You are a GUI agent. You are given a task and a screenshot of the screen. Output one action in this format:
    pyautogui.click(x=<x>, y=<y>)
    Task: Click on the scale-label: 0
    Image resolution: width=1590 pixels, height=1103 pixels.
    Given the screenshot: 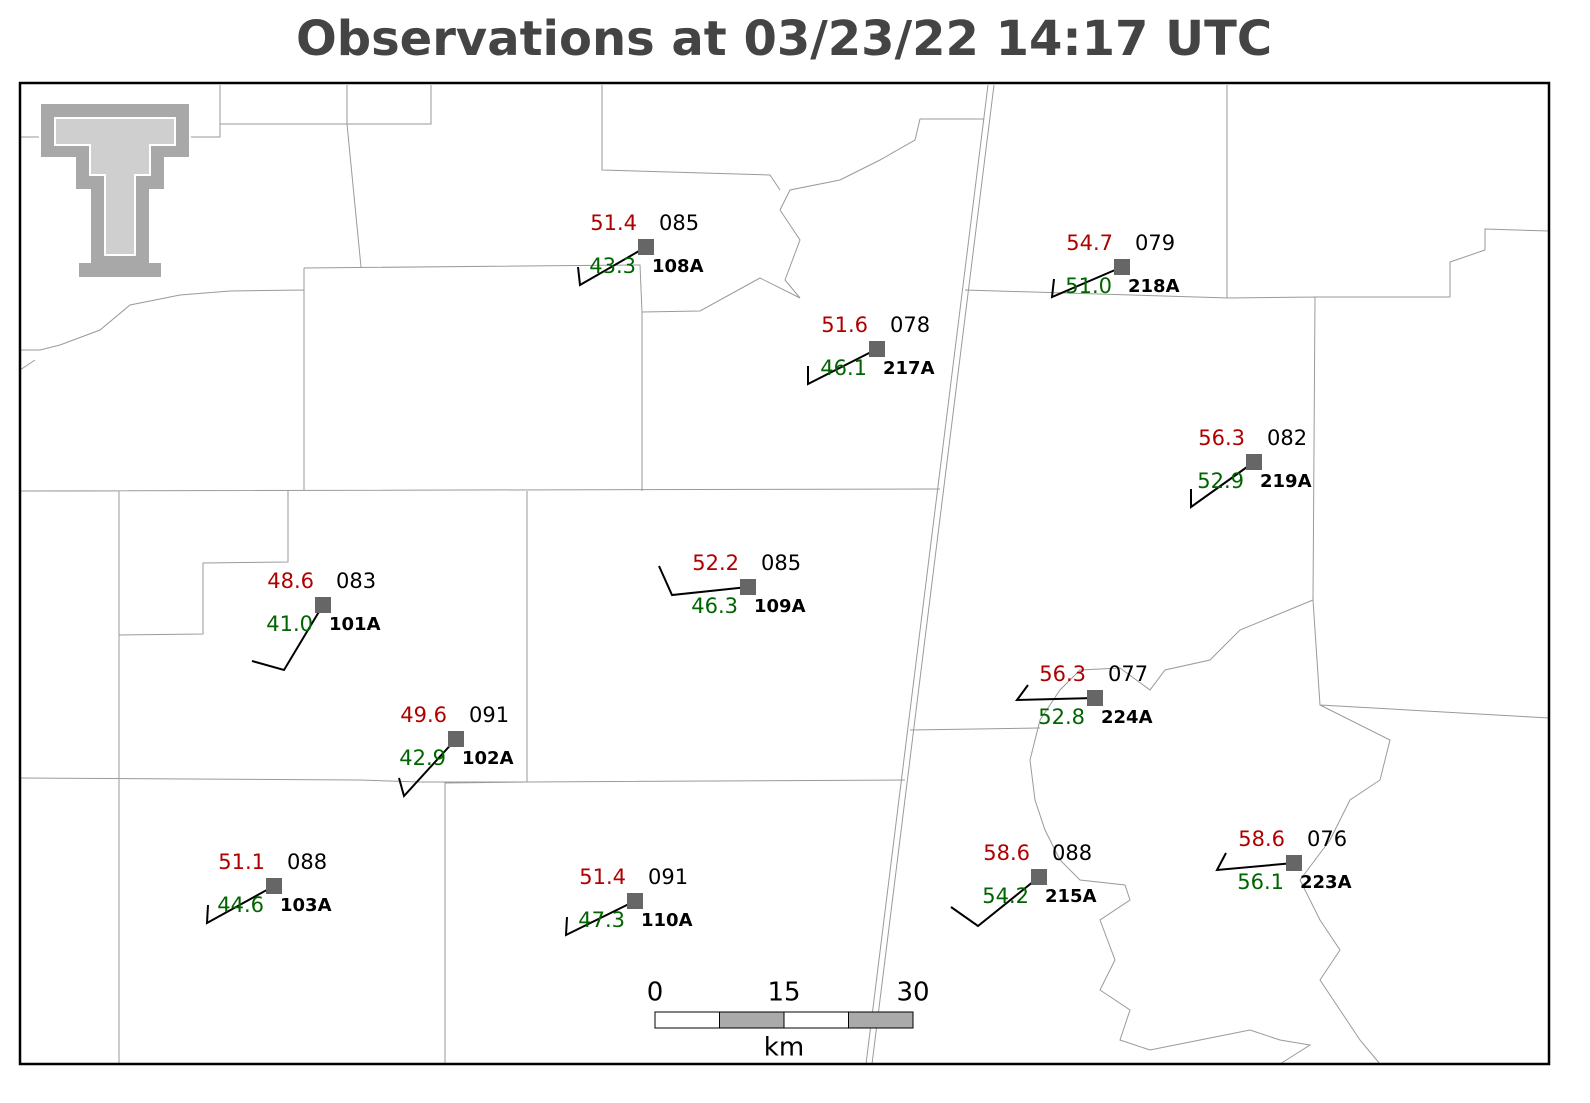 What is the action you would take?
    pyautogui.click(x=655, y=993)
    